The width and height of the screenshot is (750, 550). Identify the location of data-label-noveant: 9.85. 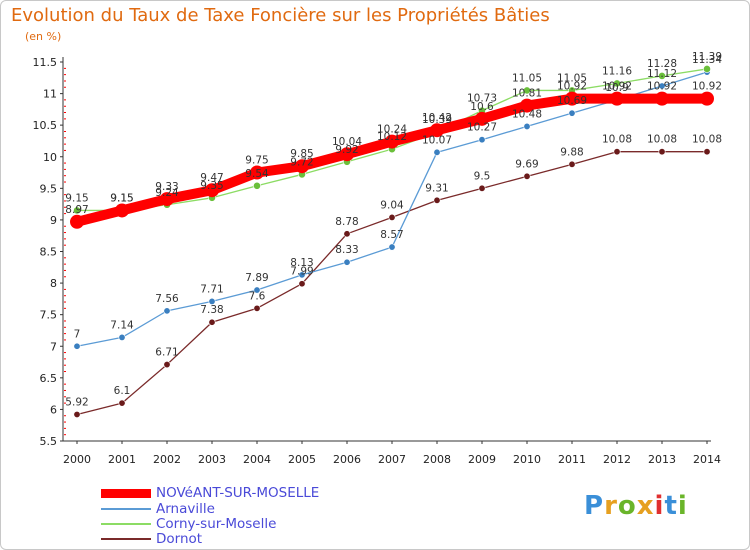
(301, 154).